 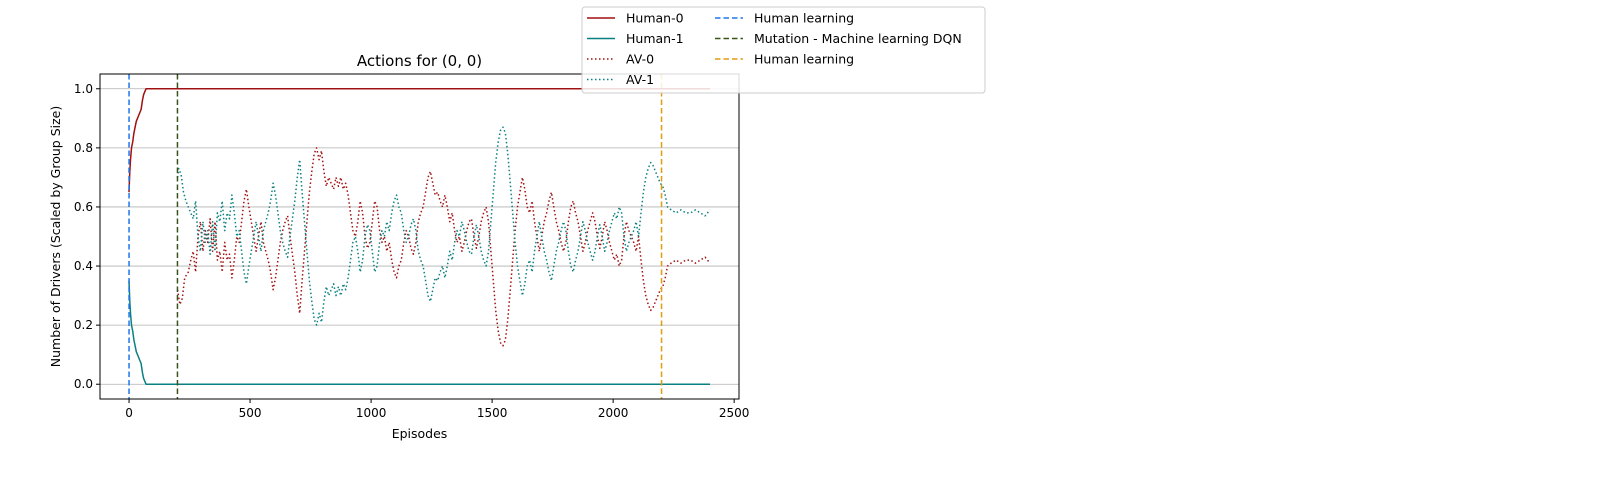 What do you see at coordinates (613, 413) in the screenshot?
I see `x-tick-label: 2000` at bounding box center [613, 413].